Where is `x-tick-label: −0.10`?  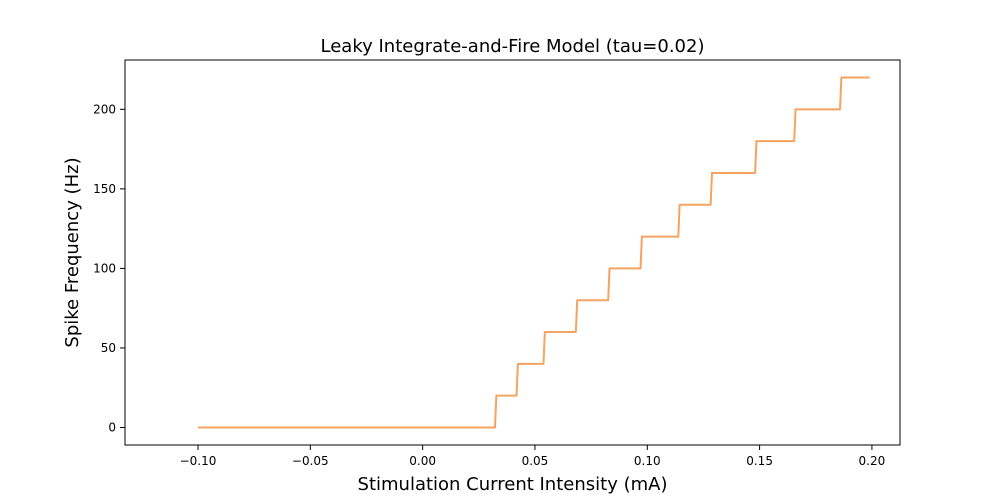 x-tick-label: −0.10 is located at coordinates (198, 461).